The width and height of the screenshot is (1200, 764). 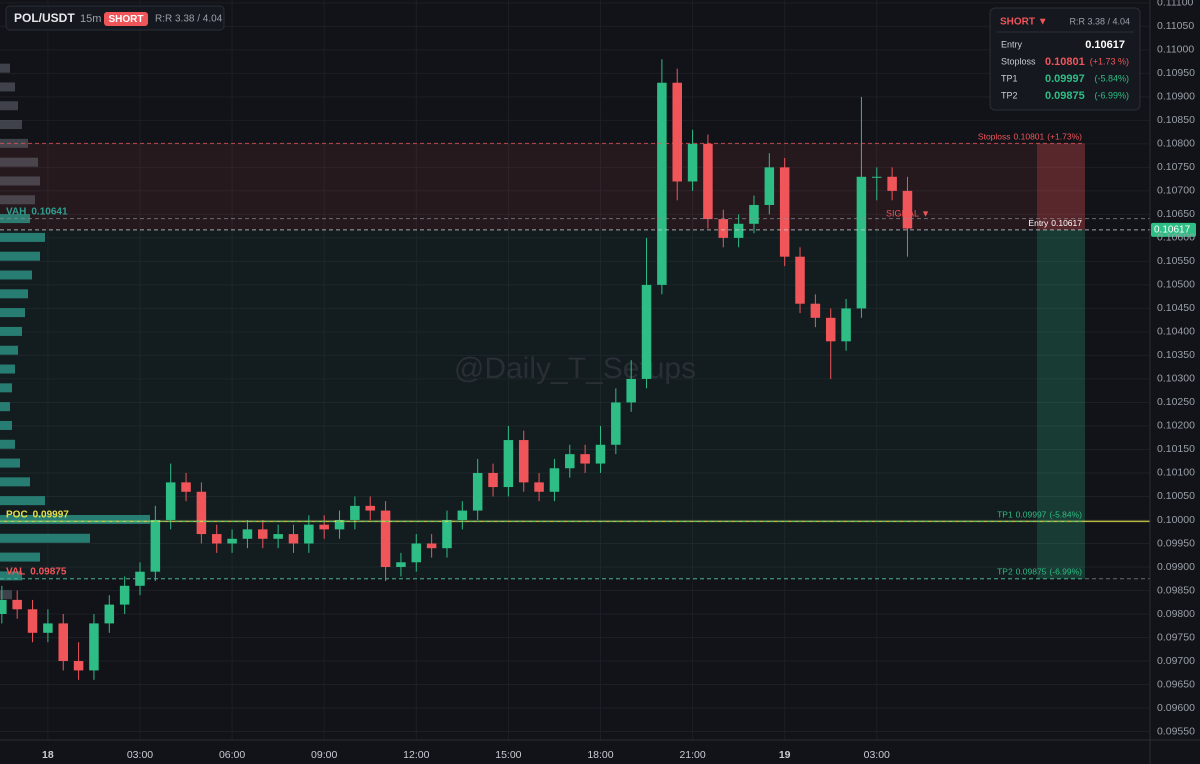 What do you see at coordinates (1176, 355) in the screenshot?
I see `y-tick-label: 0.10350` at bounding box center [1176, 355].